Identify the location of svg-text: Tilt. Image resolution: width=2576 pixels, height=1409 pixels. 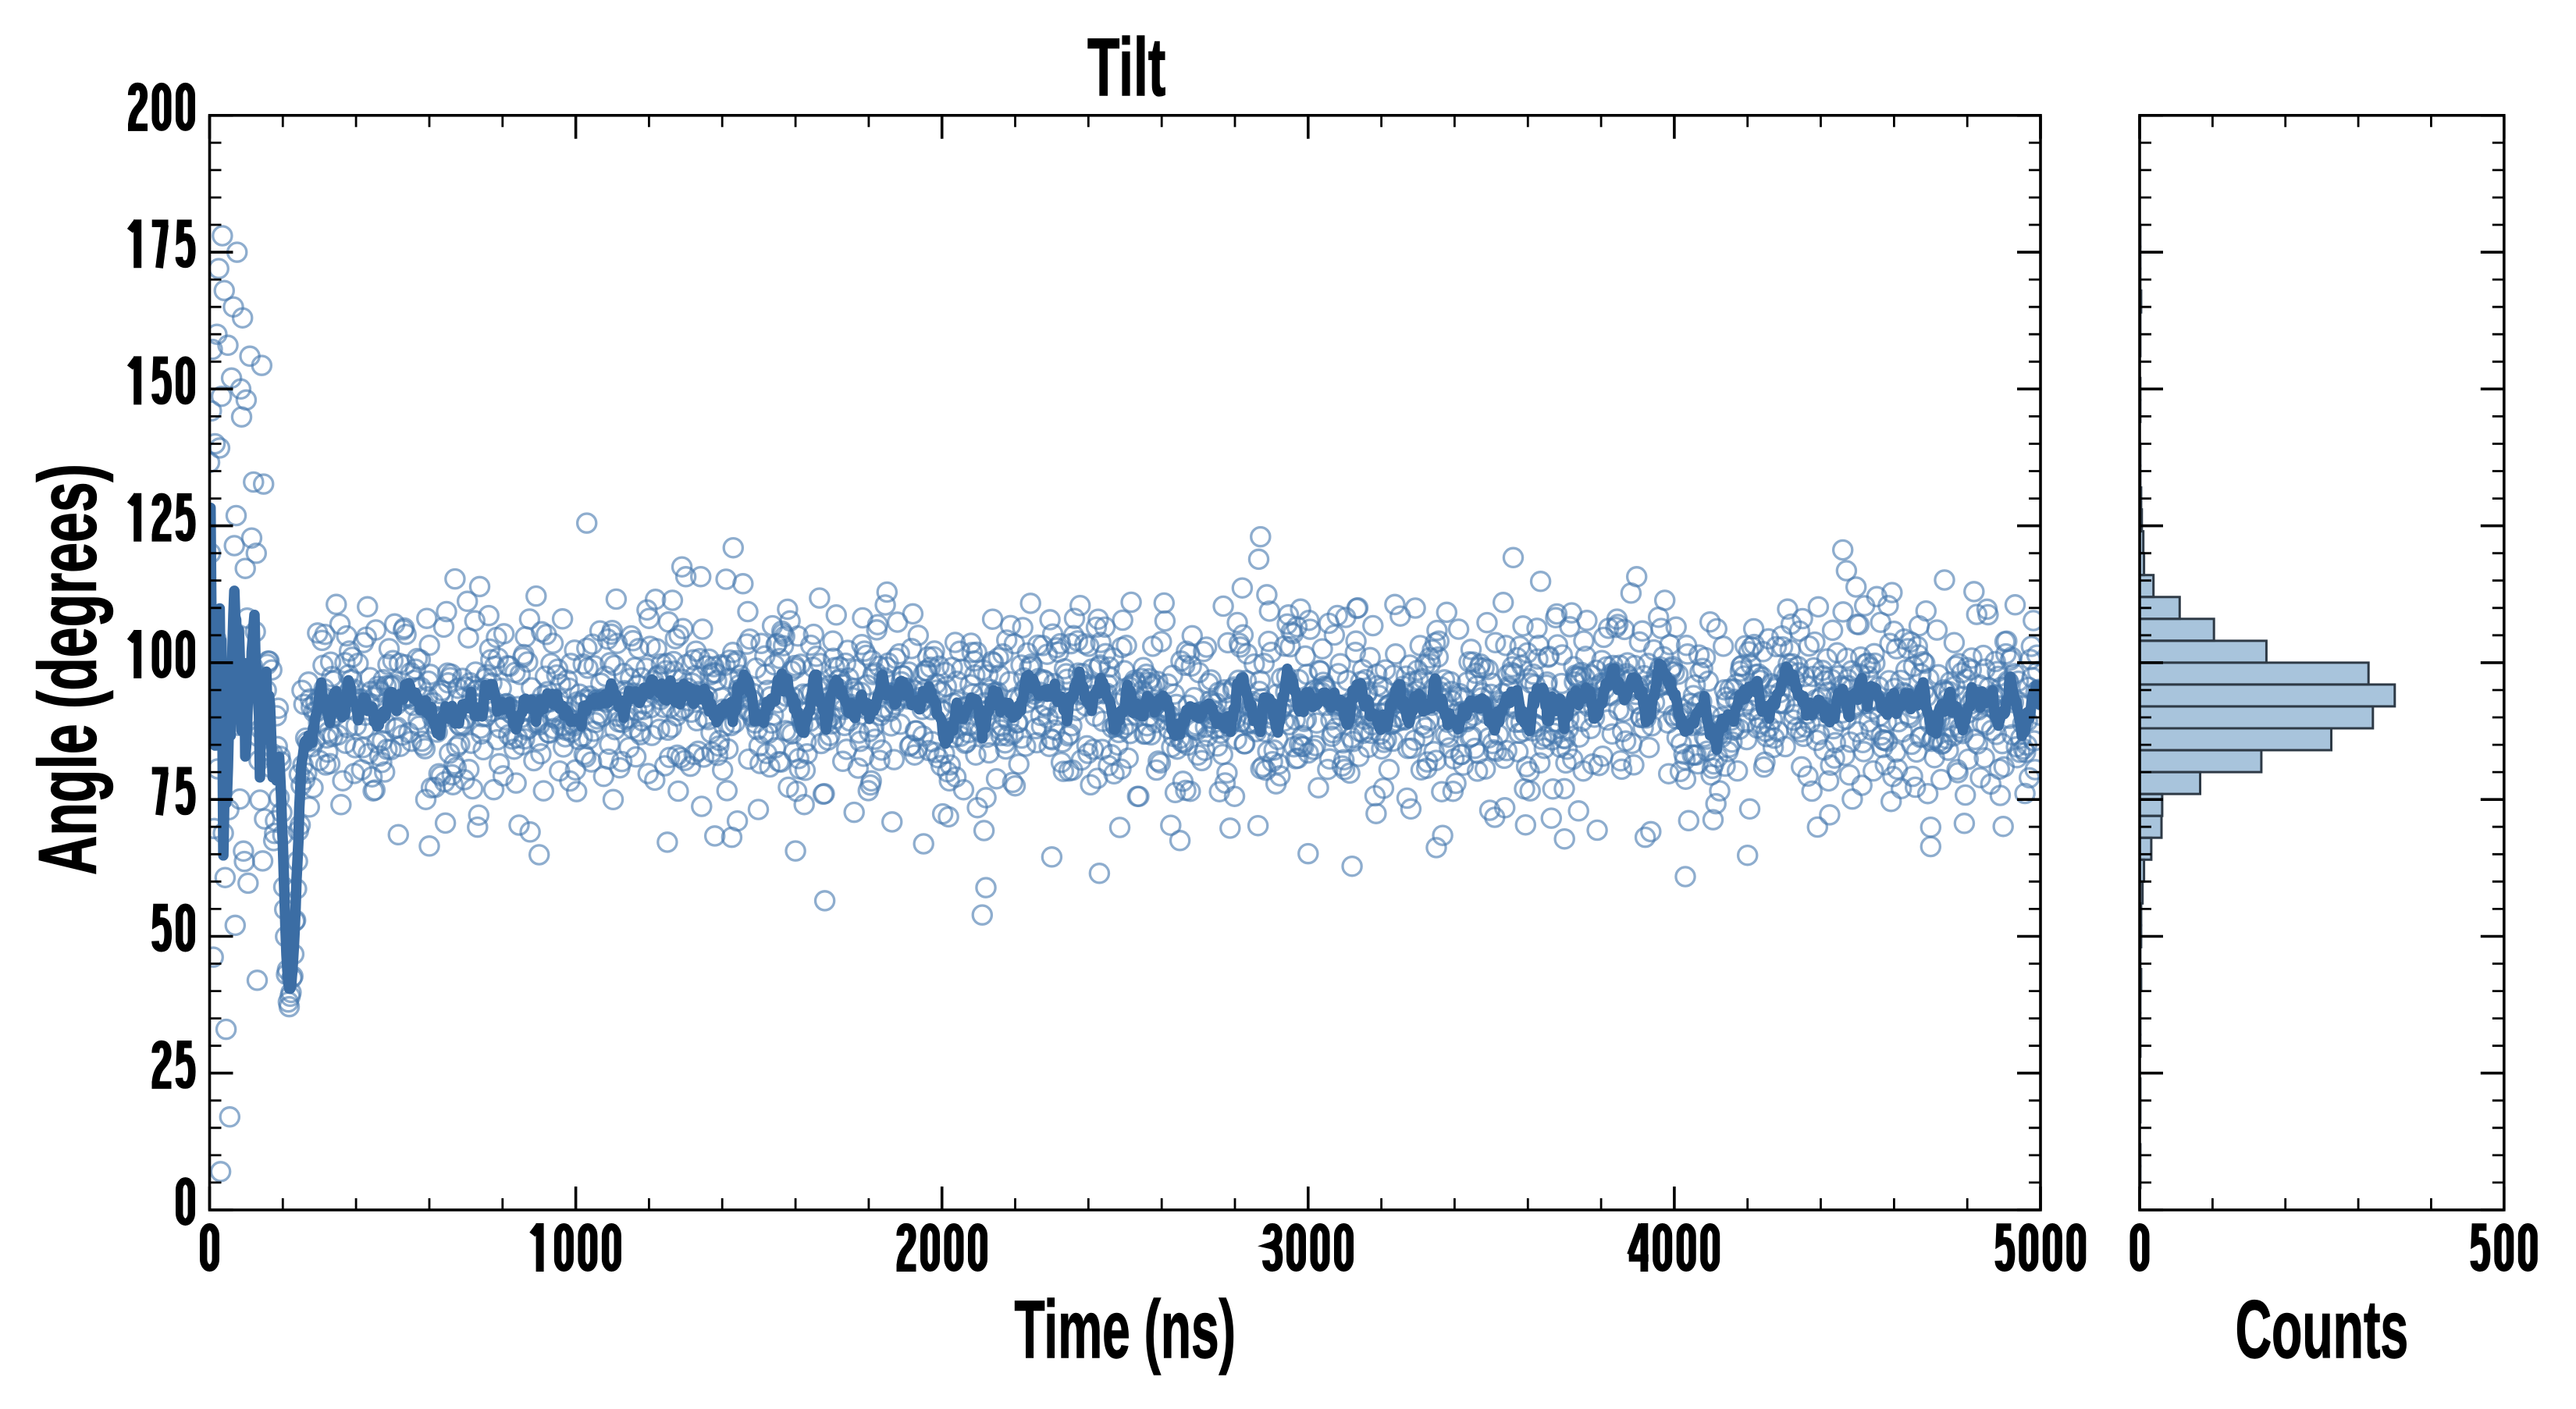
(1126, 67).